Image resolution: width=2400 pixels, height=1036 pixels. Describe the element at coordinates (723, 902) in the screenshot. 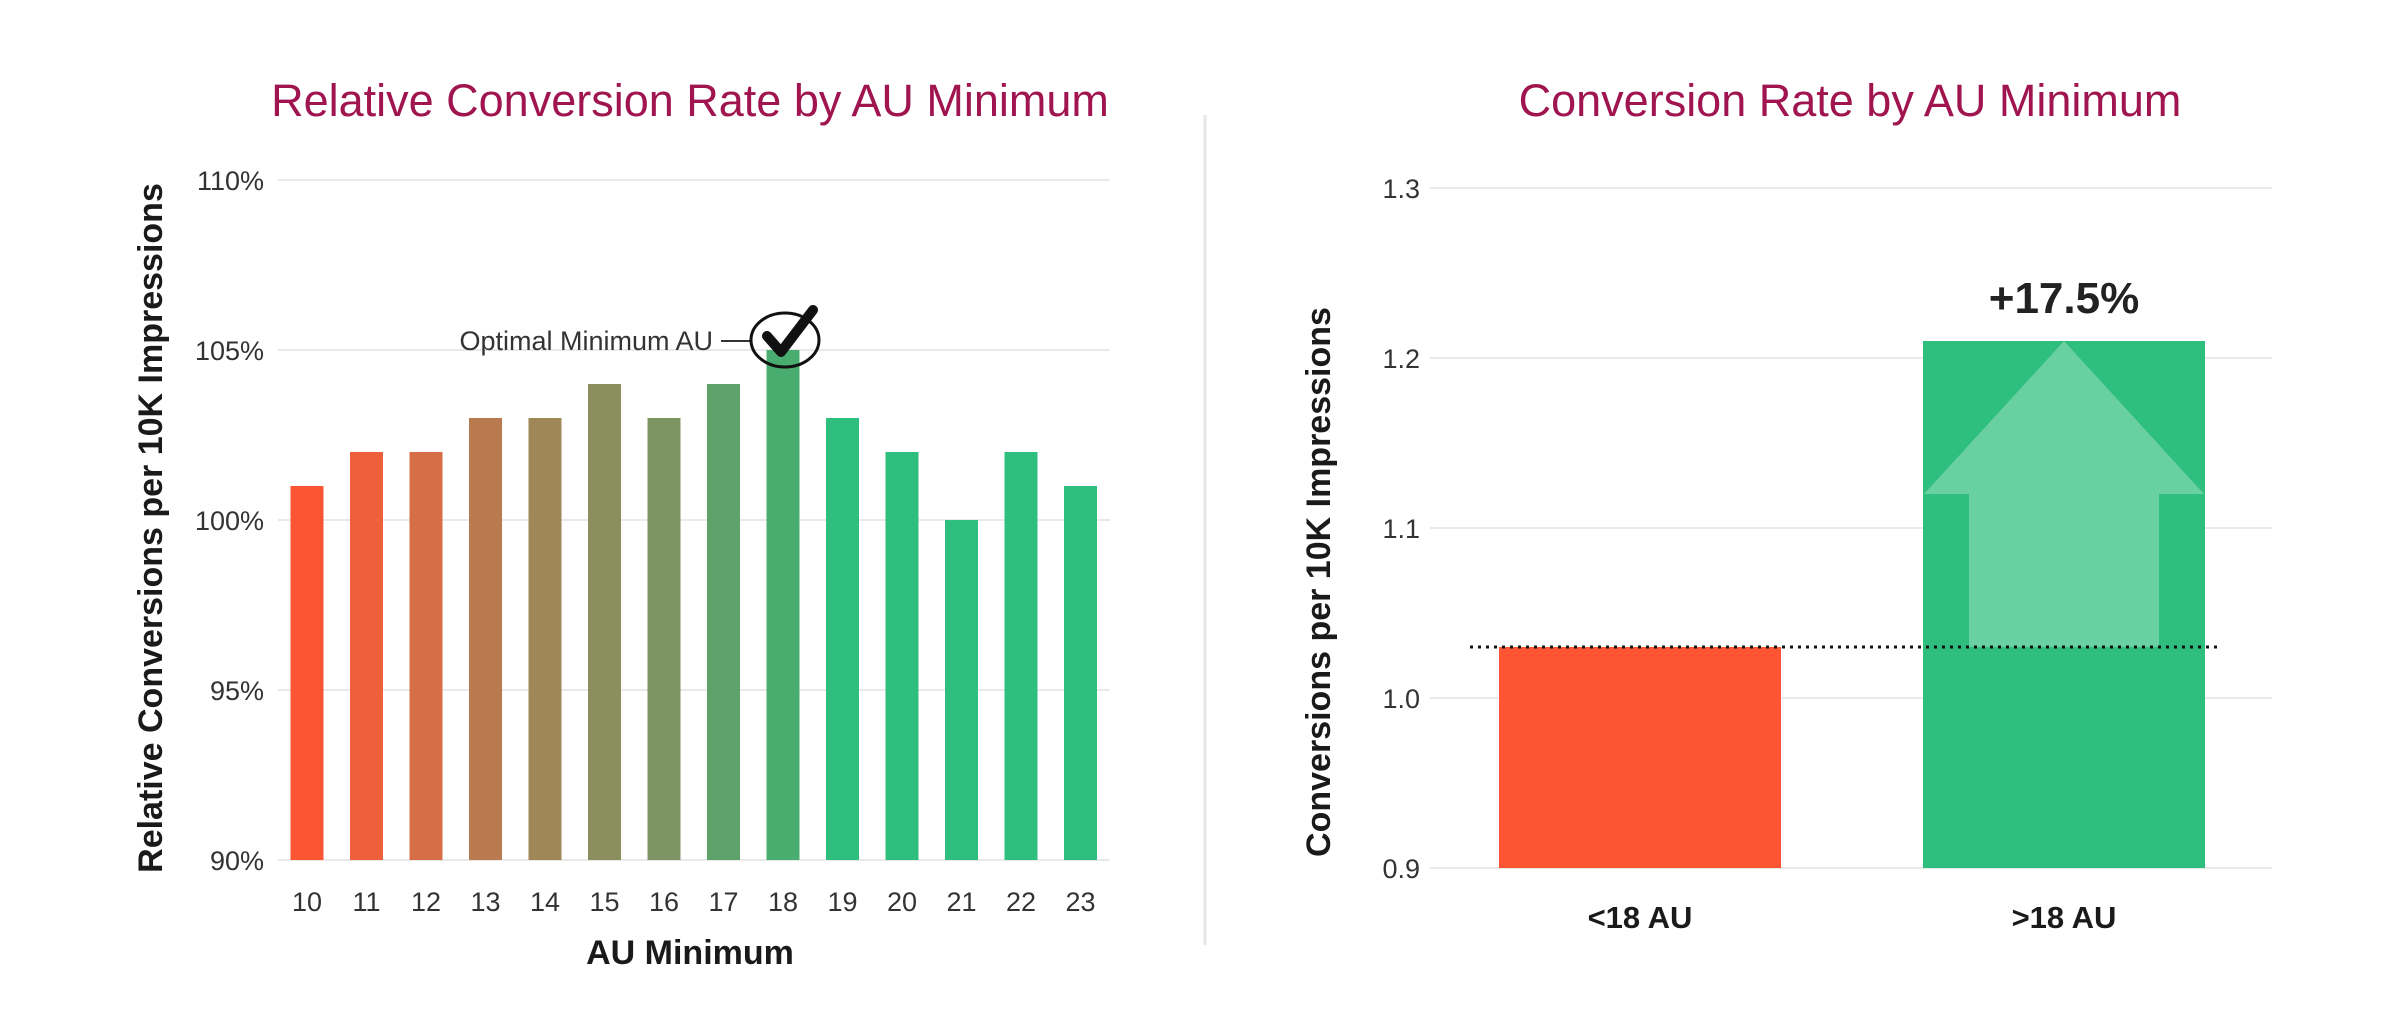

I see `left-x-tick-label: 17` at that location.